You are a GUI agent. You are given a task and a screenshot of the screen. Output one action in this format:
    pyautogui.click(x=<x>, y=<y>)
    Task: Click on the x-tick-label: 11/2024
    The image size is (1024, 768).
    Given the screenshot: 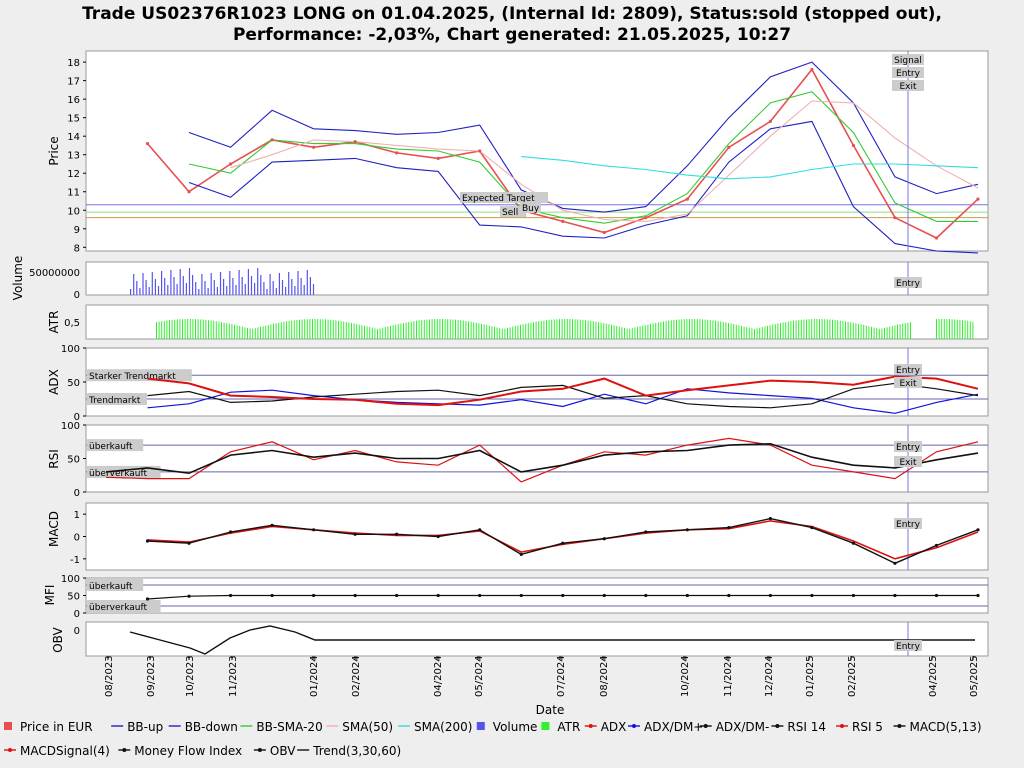 What is the action you would take?
    pyautogui.click(x=728, y=676)
    